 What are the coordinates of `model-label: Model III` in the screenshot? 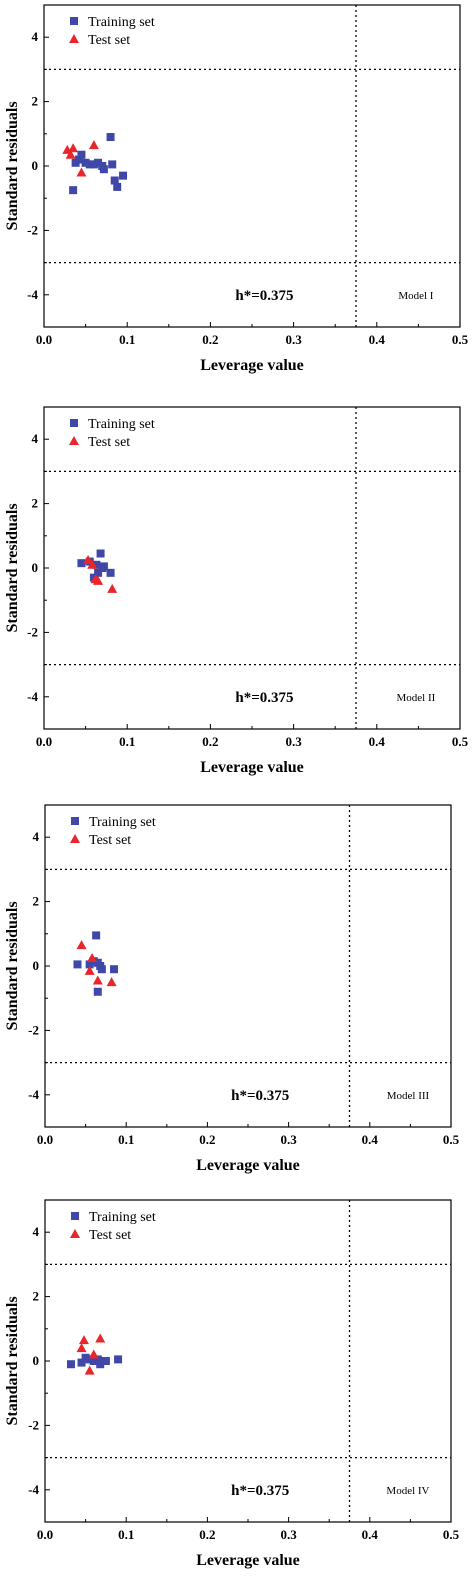 It's located at (408, 1096).